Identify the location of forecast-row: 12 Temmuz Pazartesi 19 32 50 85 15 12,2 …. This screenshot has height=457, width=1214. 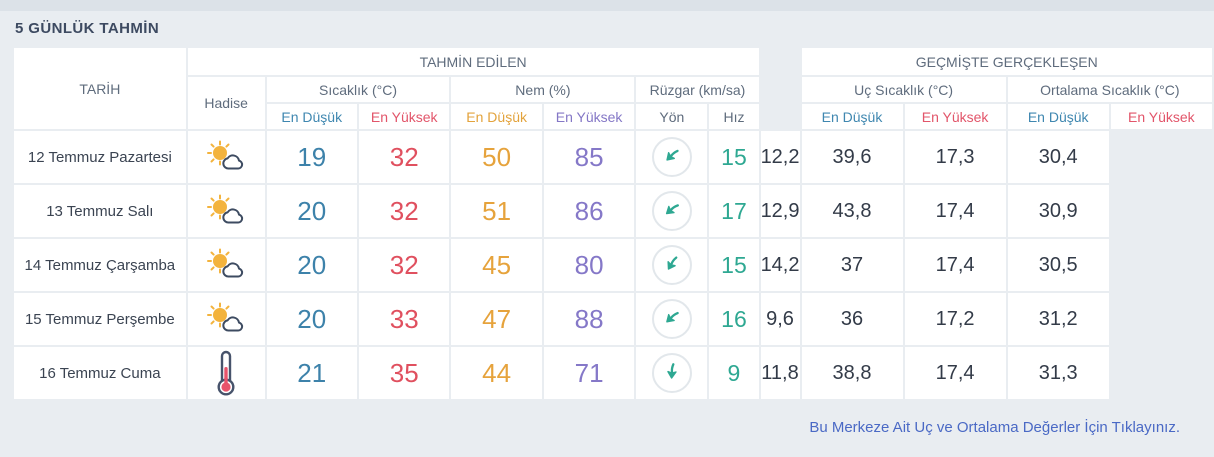
(613, 157).